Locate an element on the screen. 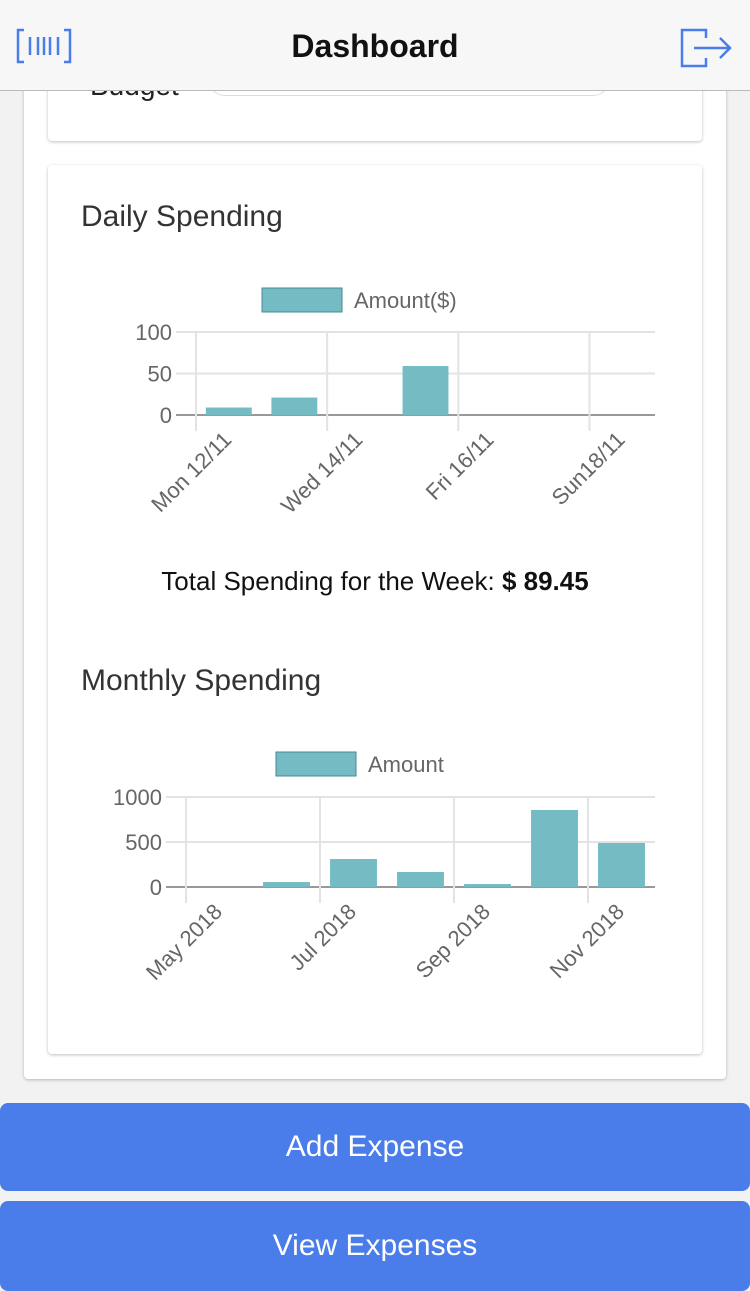 The image size is (750, 1291). chart-title: Monthly Spending is located at coordinates (201, 680).